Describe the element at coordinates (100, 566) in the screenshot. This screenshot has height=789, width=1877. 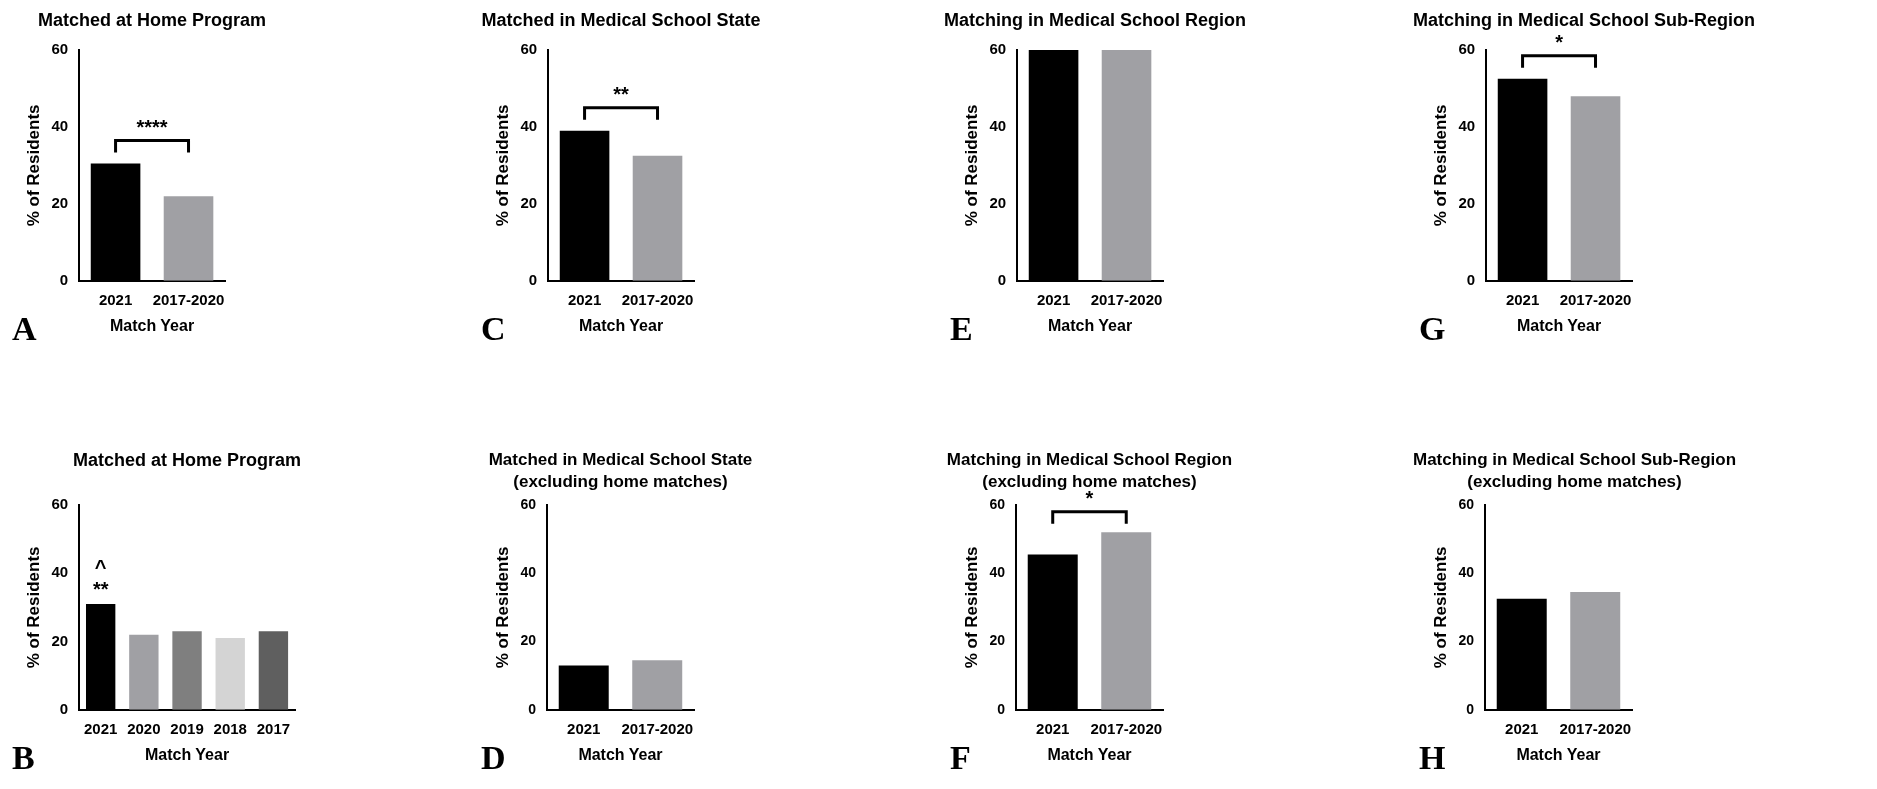
I see `annotation: ^` at that location.